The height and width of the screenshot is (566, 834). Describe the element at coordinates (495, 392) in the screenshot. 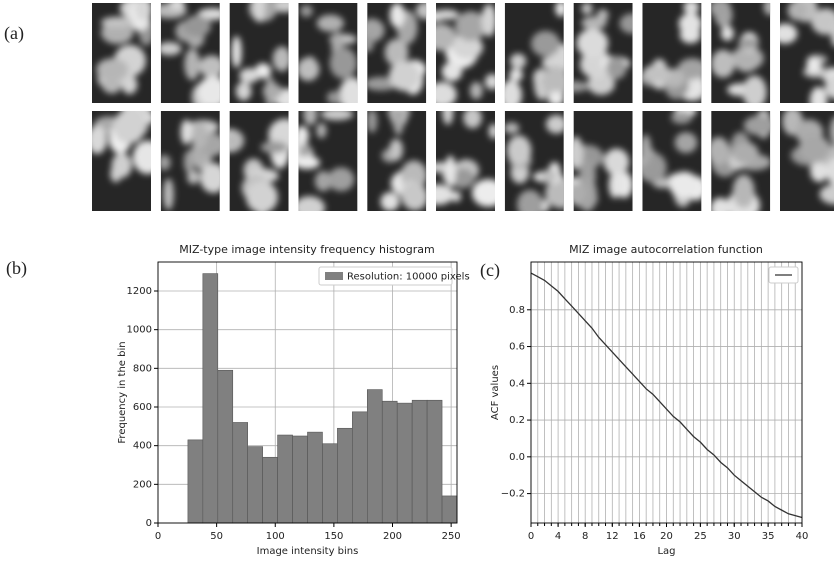

I see `y-axis-label: ACF values` at that location.